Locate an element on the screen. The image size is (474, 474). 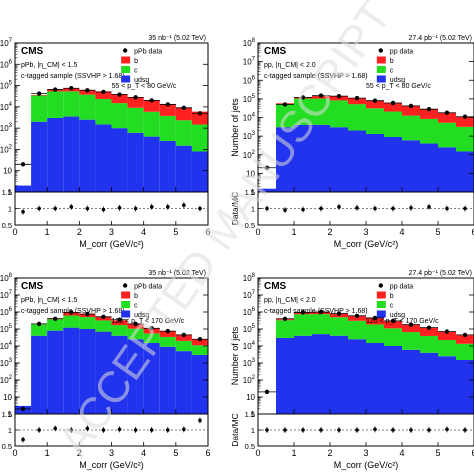
x-tick-label: 2 is located at coordinates (79, 232).